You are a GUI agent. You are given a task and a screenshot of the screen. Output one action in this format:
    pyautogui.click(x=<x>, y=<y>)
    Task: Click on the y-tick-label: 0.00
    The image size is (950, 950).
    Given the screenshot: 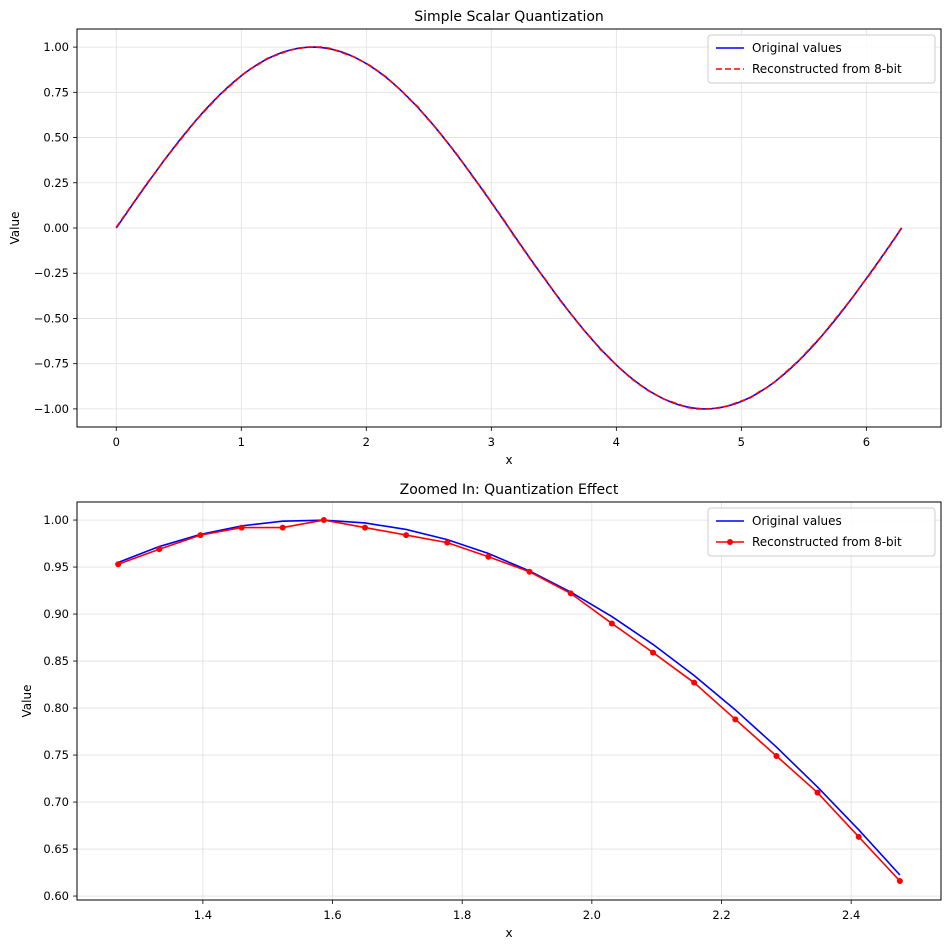 What is the action you would take?
    pyautogui.click(x=56, y=228)
    